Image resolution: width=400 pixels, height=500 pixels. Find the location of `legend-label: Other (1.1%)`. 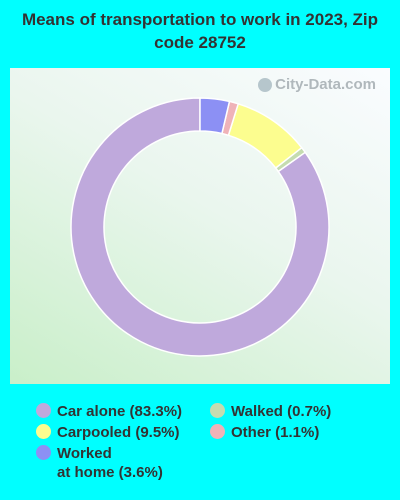

legend-label: Other (1.1%) is located at coordinates (275, 432).